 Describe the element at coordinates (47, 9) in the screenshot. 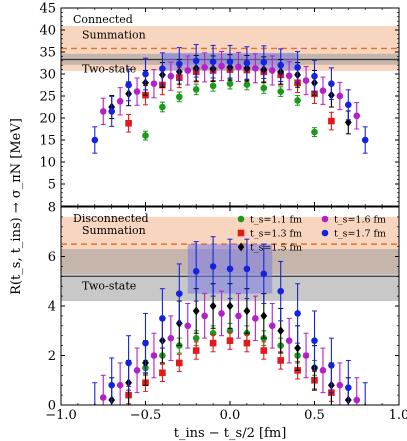

I see `y-tick-label: 45` at that location.